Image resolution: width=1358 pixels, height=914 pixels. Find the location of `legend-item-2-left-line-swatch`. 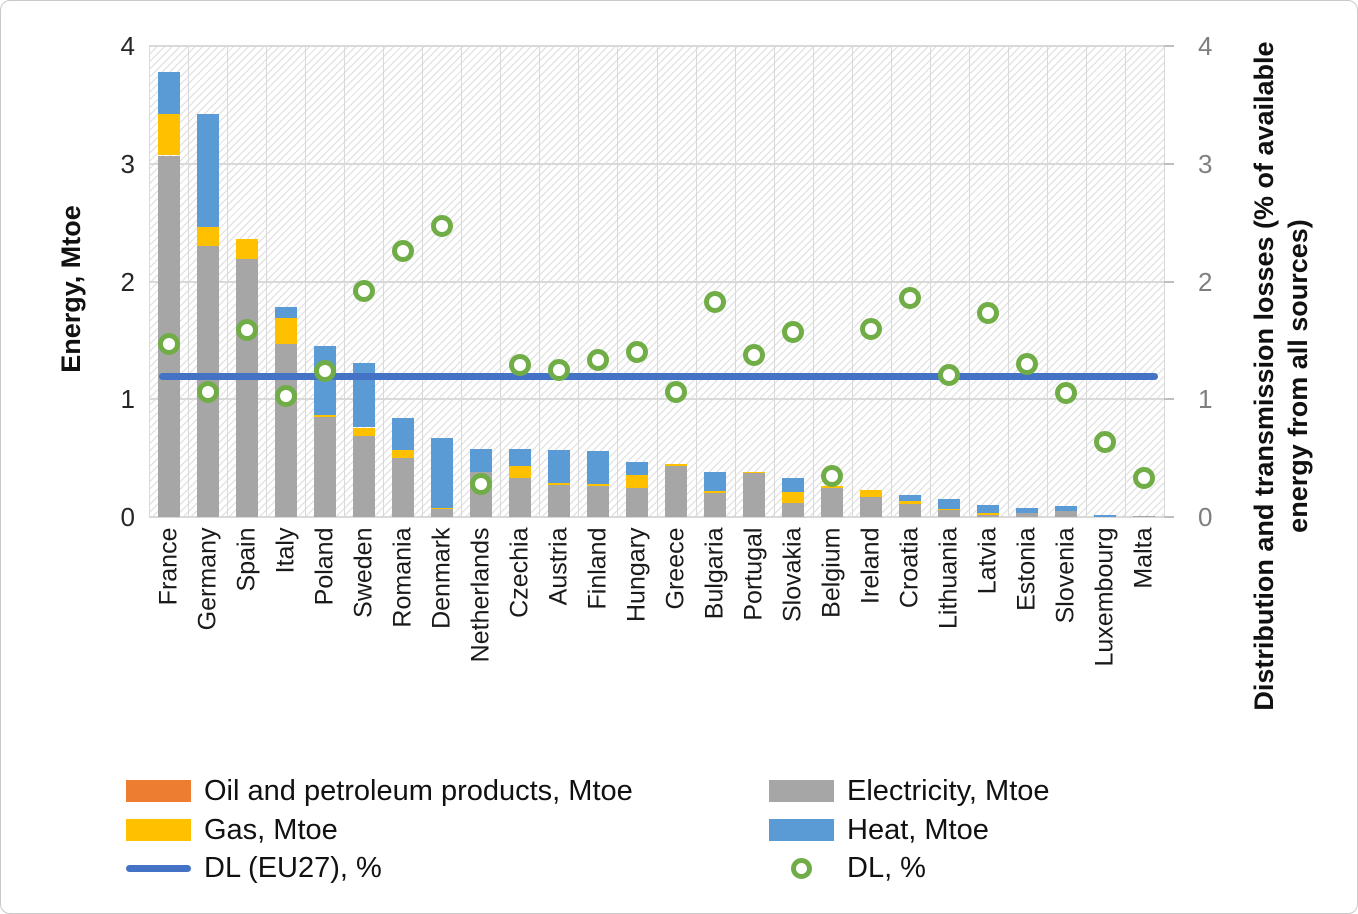

legend-item-2-left-line-swatch is located at coordinates (158, 868).